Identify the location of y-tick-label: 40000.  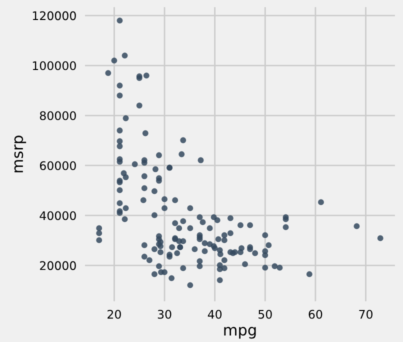
(58, 215).